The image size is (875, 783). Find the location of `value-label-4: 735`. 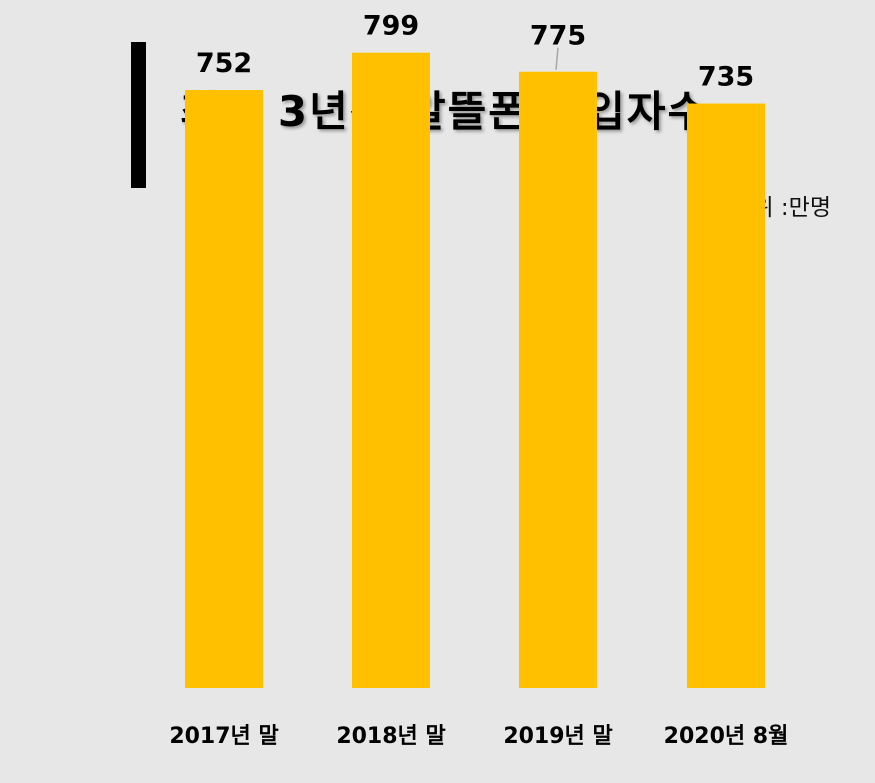

value-label-4: 735 is located at coordinates (726, 77).